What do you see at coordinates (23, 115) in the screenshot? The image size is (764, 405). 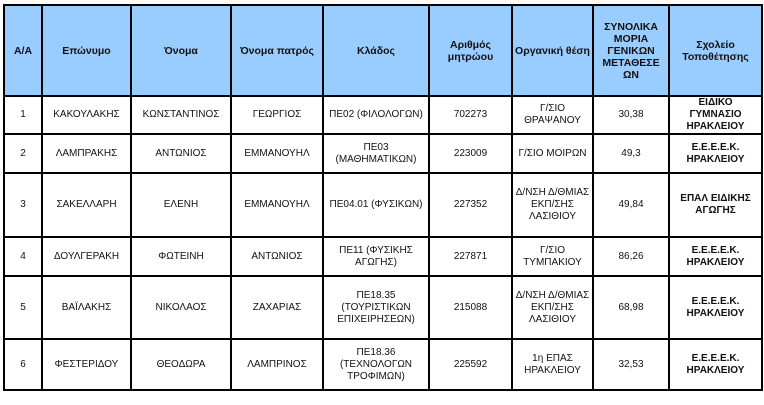 I see `cell-aa: 1` at bounding box center [23, 115].